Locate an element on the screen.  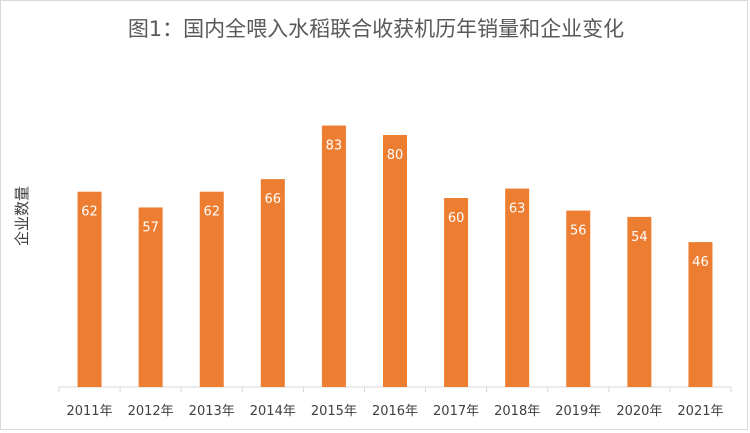
x-tick-label: 2013年 is located at coordinates (212, 411).